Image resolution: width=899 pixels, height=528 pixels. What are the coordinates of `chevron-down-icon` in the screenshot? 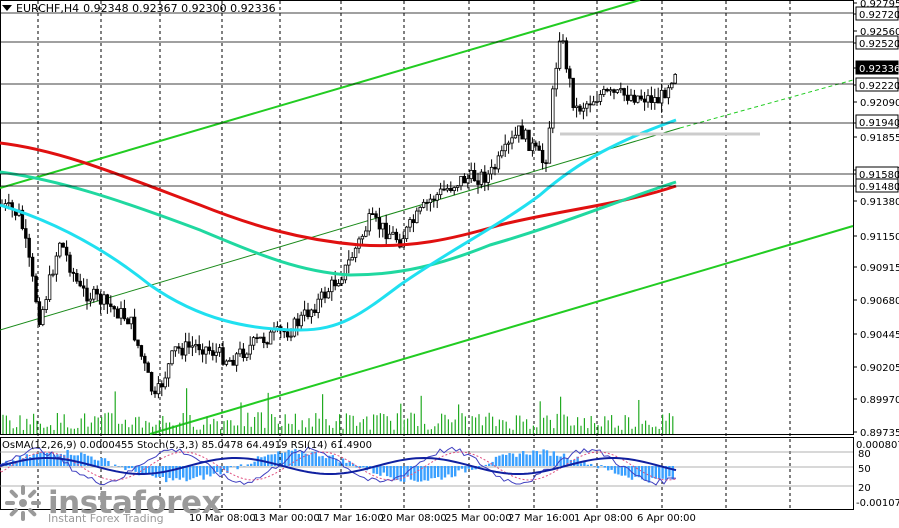 It's located at (7, 8).